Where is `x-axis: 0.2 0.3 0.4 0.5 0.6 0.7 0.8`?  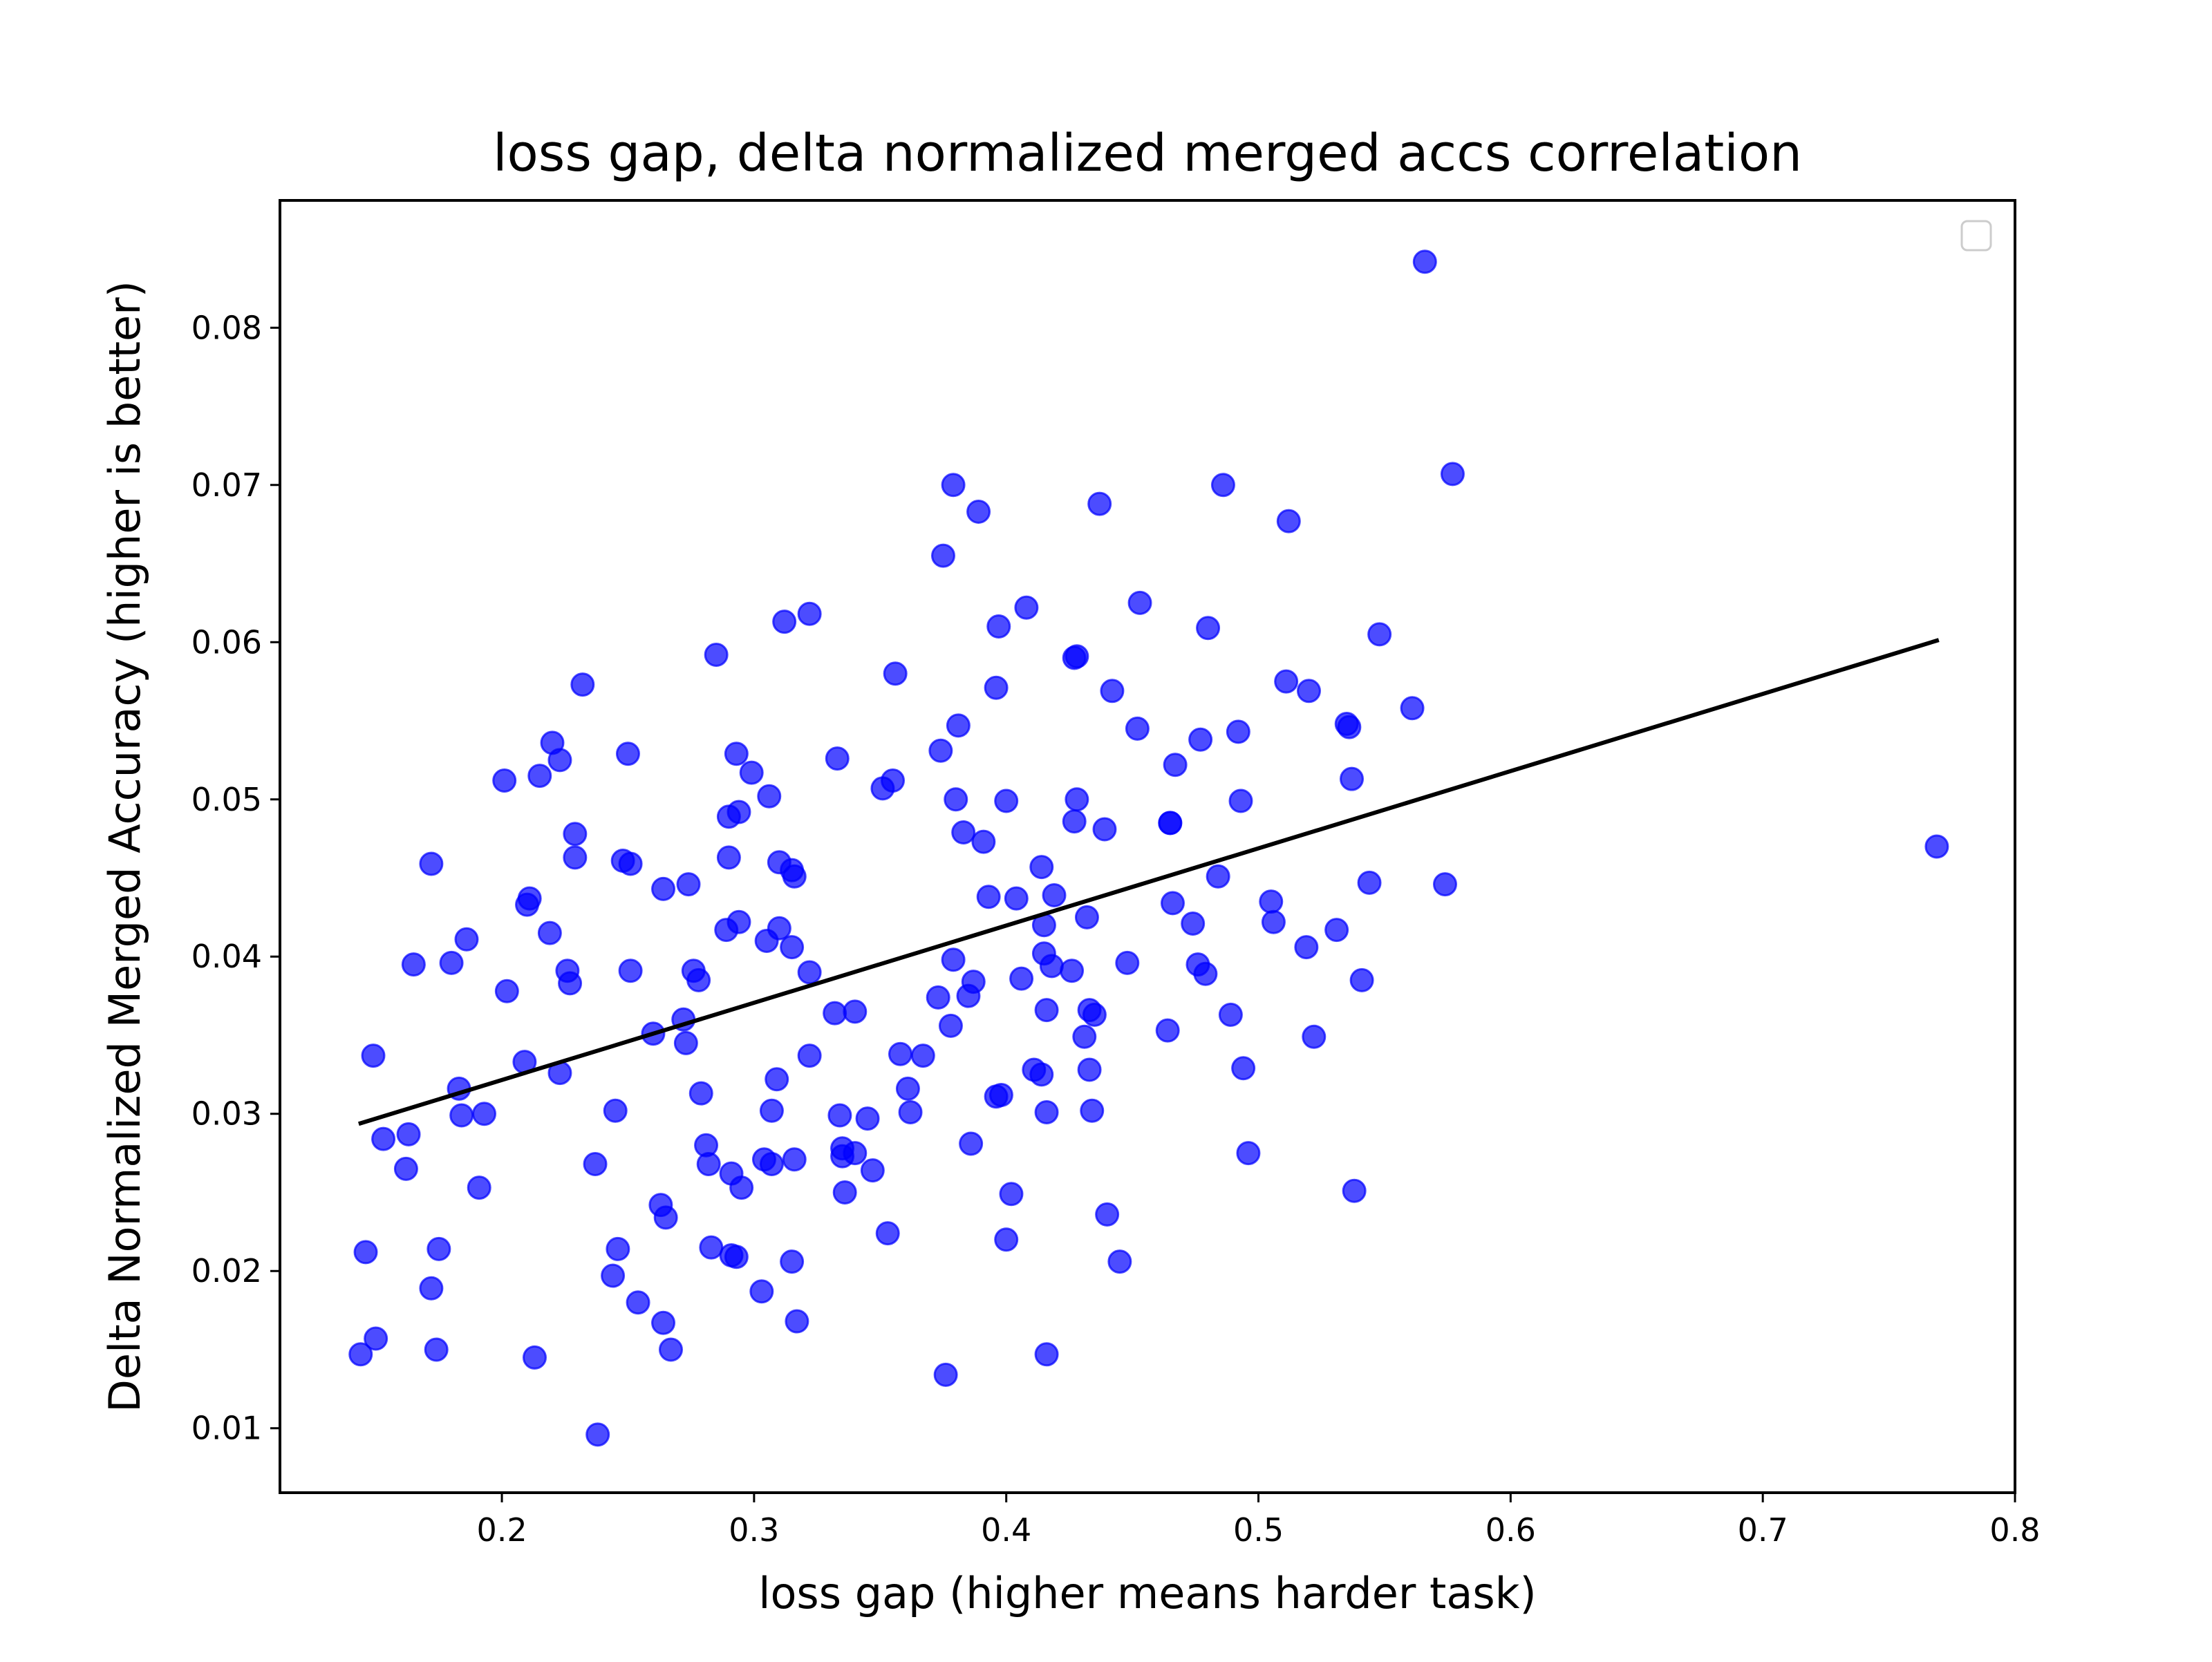 x-axis: 0.2 0.3 0.4 0.5 0.6 0.7 0.8 is located at coordinates (1258, 1521).